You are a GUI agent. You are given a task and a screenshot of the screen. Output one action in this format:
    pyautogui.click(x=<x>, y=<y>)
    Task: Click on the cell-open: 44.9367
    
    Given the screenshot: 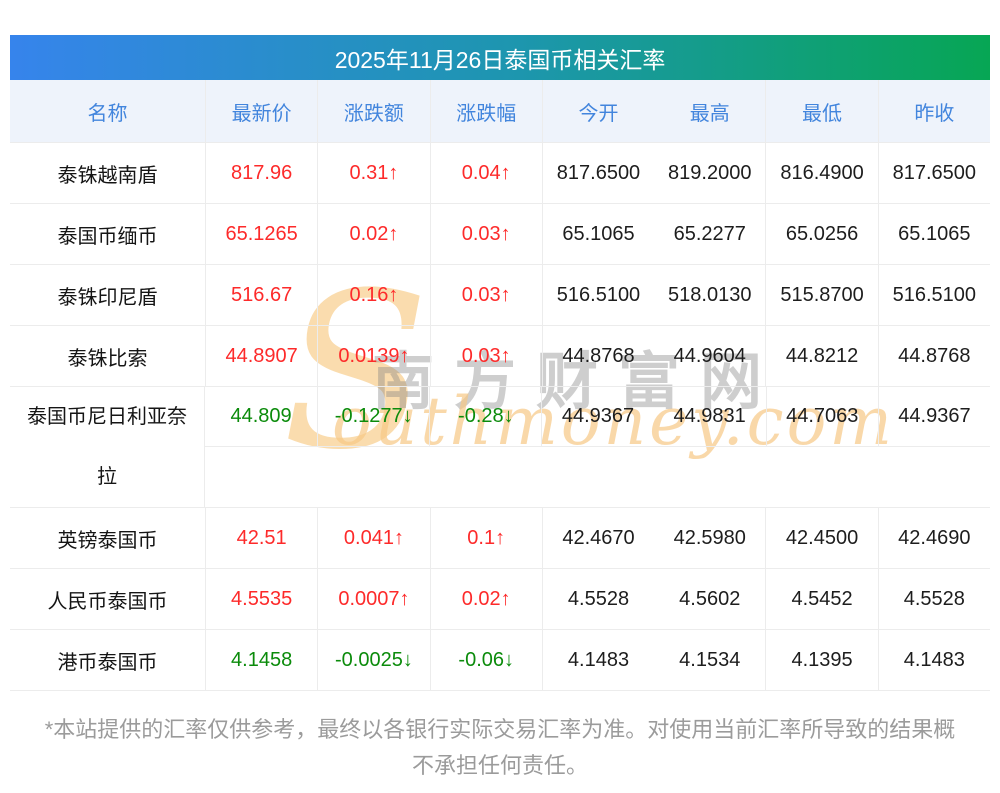 What is the action you would take?
    pyautogui.click(x=597, y=447)
    